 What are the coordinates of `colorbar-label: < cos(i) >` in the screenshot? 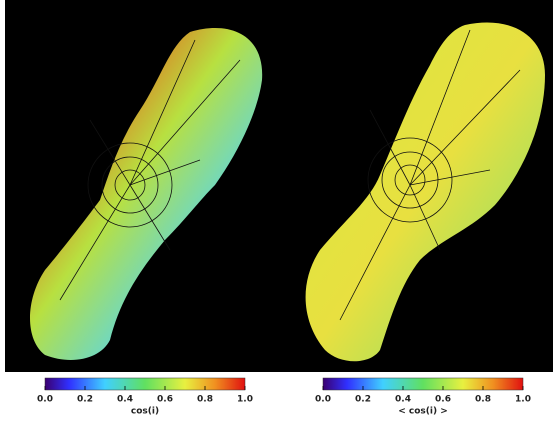 It's located at (423, 412).